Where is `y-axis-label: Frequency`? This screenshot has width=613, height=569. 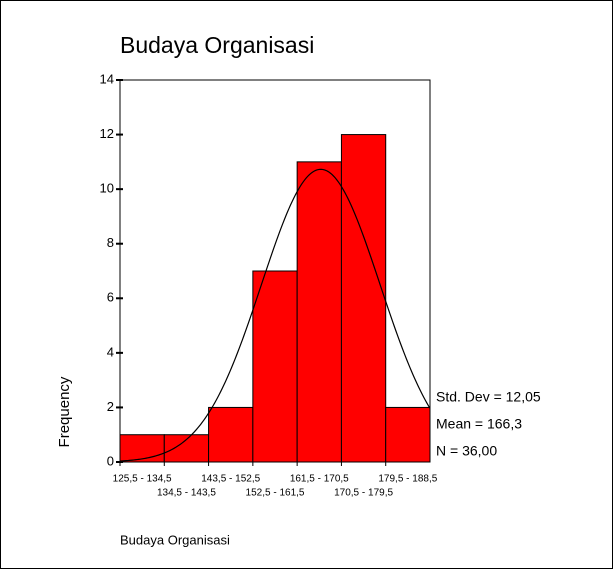
y-axis-label: Frequency is located at coordinates (64, 411).